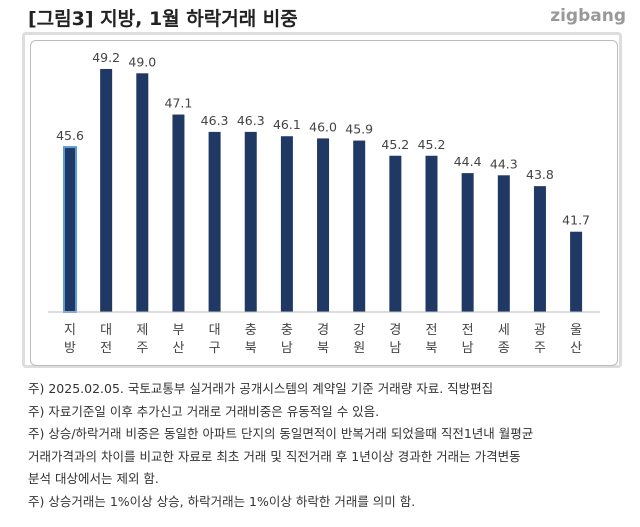 The height and width of the screenshot is (527, 640). What do you see at coordinates (163, 19) in the screenshot?
I see `figure-title: [그림3] 지방, 1월 하락거래 비중` at bounding box center [163, 19].